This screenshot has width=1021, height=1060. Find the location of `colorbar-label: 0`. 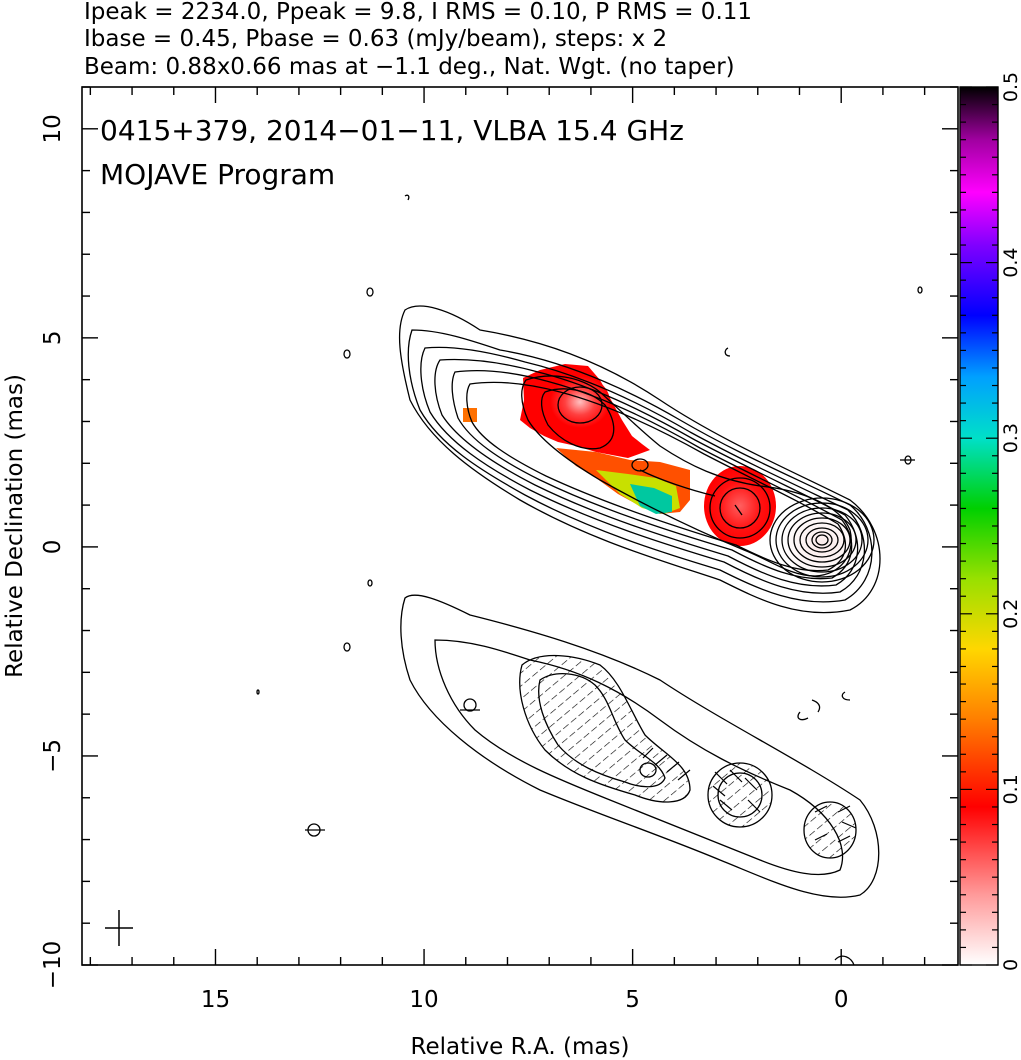

colorbar-label: 0 is located at coordinates (1010, 965).